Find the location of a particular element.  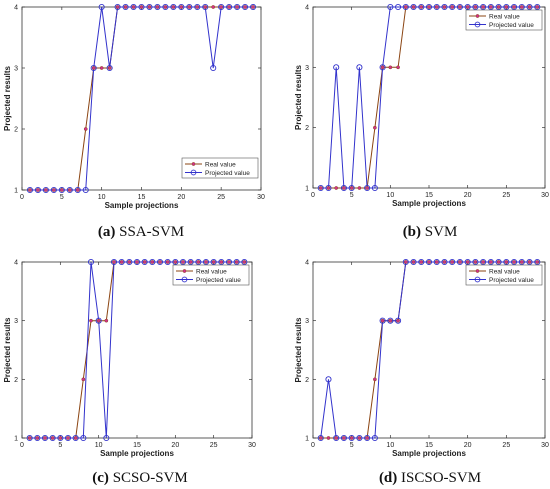

panel-caption: (c) SCSO-SVM is located at coordinates (139, 478).